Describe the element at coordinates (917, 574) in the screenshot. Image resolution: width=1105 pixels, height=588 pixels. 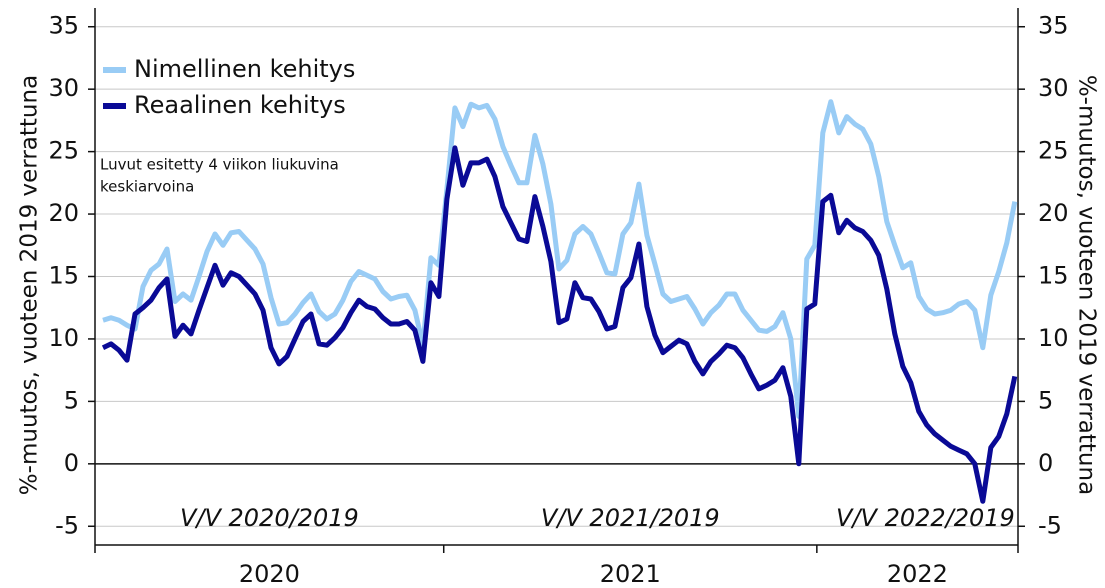
I see `x-tick-label: 2022` at that location.